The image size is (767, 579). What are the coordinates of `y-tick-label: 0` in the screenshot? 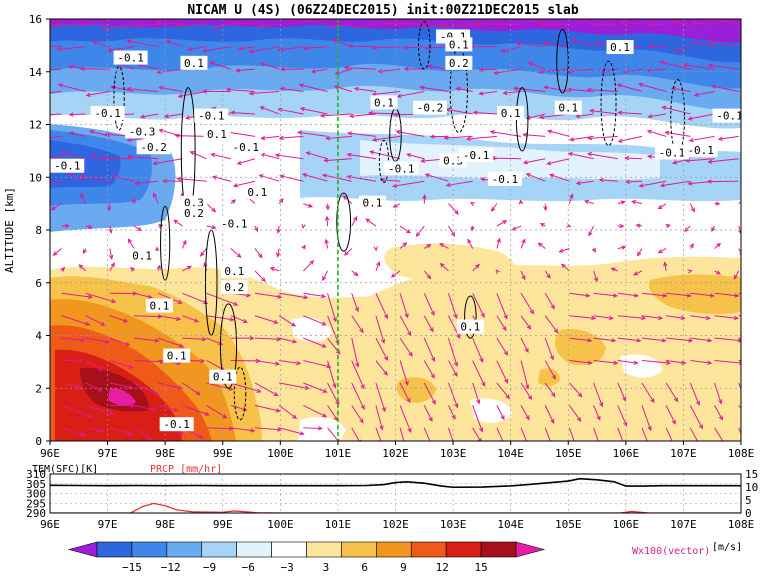 It's located at (38, 441).